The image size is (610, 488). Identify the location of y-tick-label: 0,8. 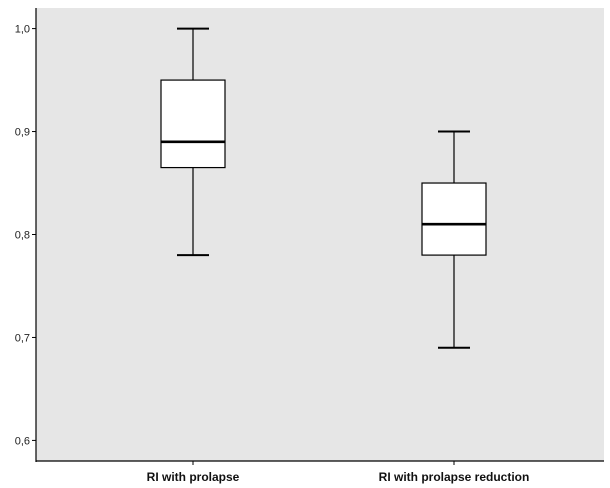
(22, 236).